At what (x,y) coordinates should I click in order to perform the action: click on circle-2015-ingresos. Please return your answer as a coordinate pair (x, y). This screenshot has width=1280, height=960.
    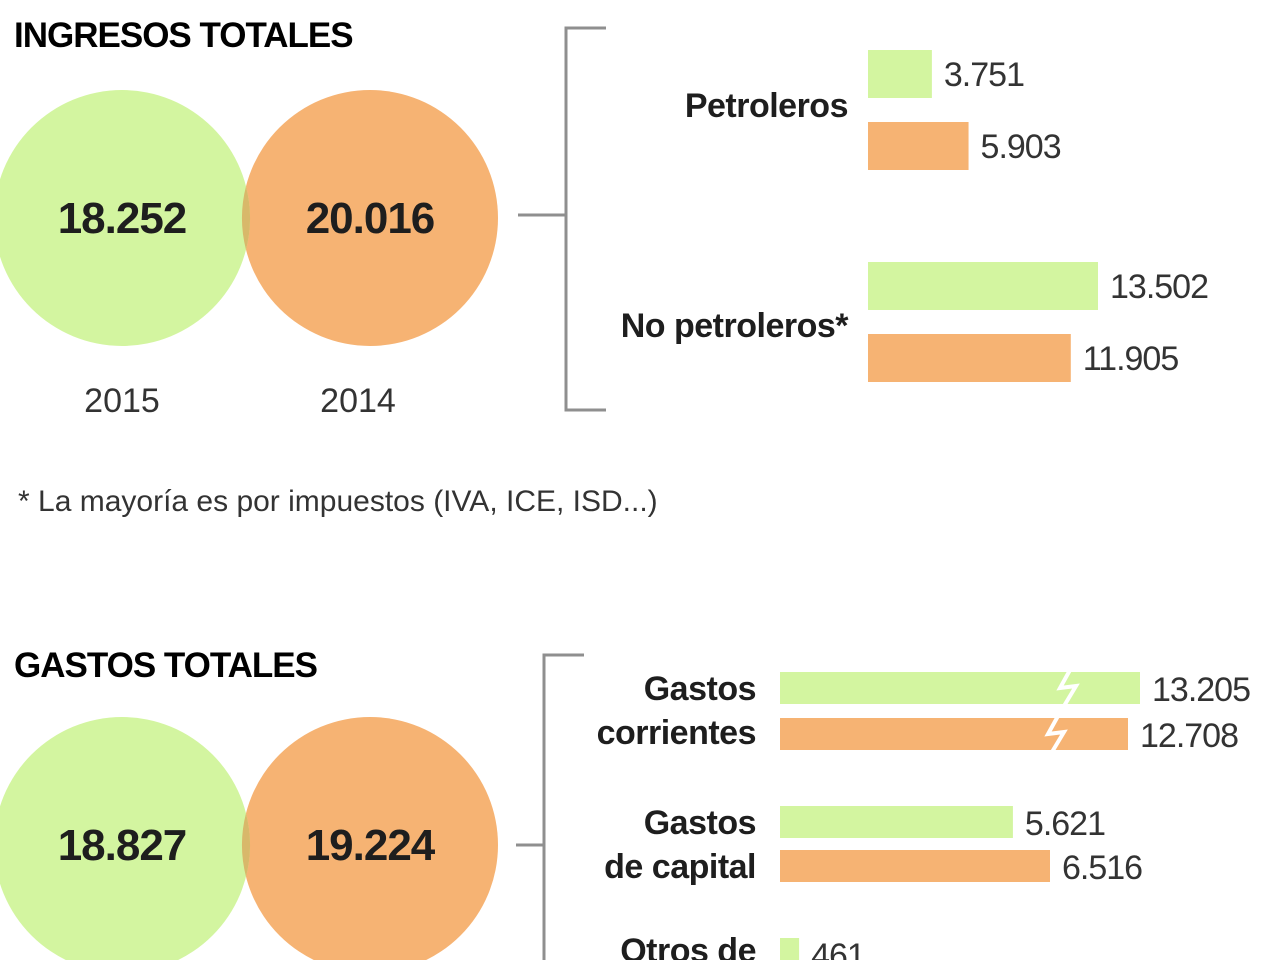
    Looking at the image, I should click on (125, 218).